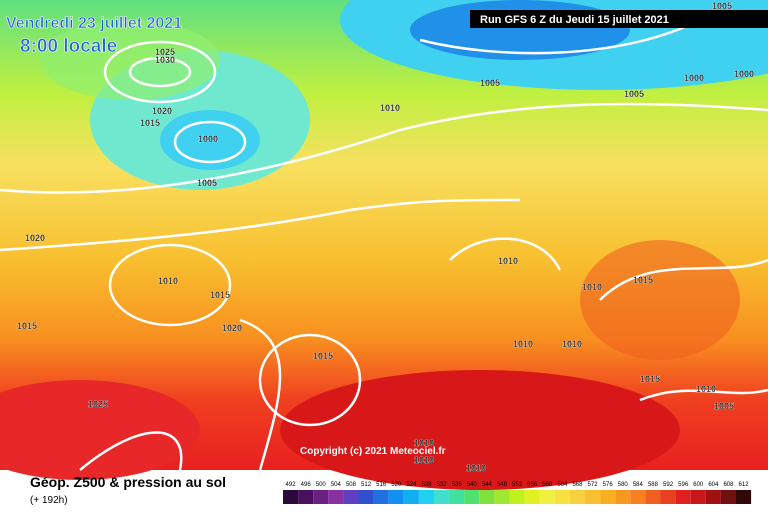  Describe the element at coordinates (94, 23) in the screenshot. I see `date: Vendredi 23 juillet 2021` at that location.